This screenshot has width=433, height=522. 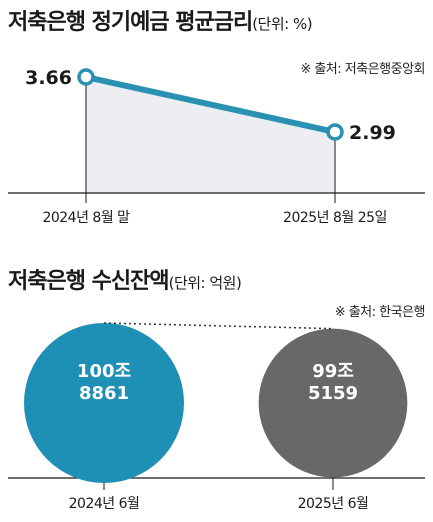 I want to click on x-tick-label: 2024년 8월 말, so click(x=86, y=218).